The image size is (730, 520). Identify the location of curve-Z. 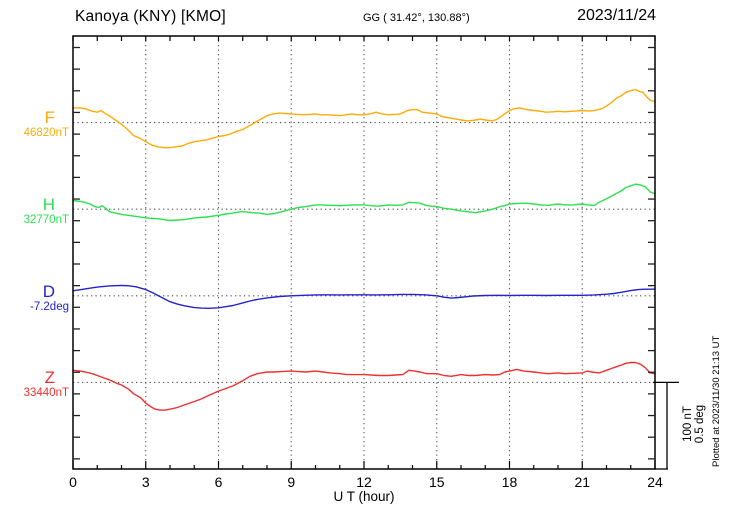
(364, 386).